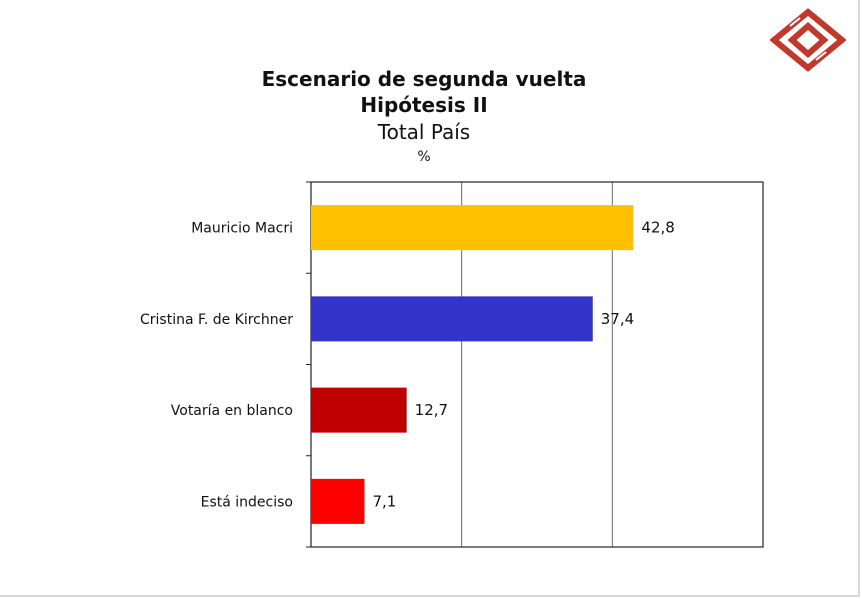 Image resolution: width=862 pixels, height=599 pixels. Describe the element at coordinates (431, 410) in the screenshot. I see `data-label: 12,7` at that location.